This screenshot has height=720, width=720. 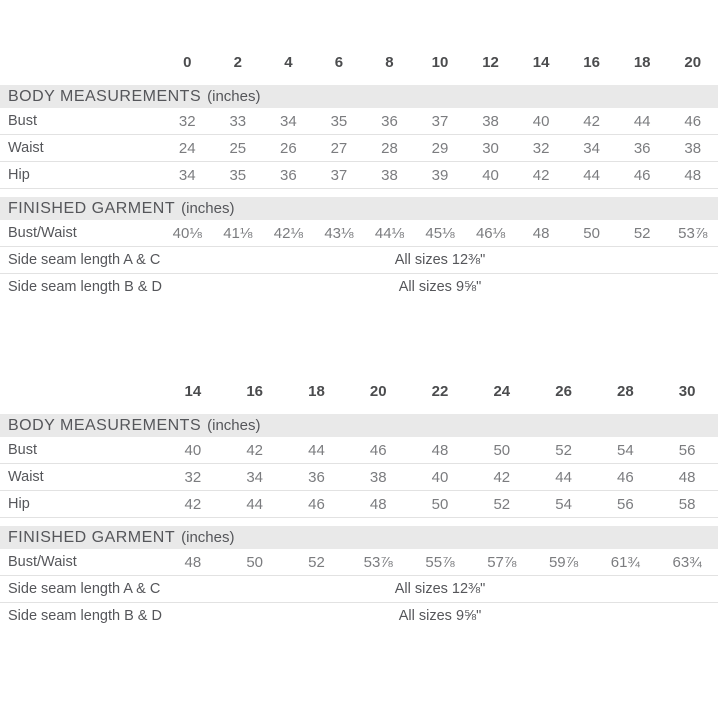 I want to click on table-row: Waist 24 25 26 27 28 29 30 32 34 36 38, so click(x=359, y=148).